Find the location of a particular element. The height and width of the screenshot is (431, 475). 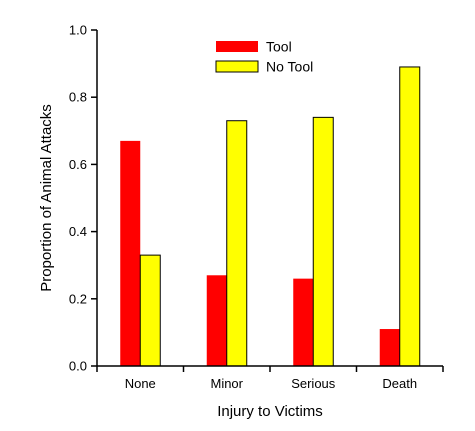

y-tick-label: 0.6 is located at coordinates (78, 164).